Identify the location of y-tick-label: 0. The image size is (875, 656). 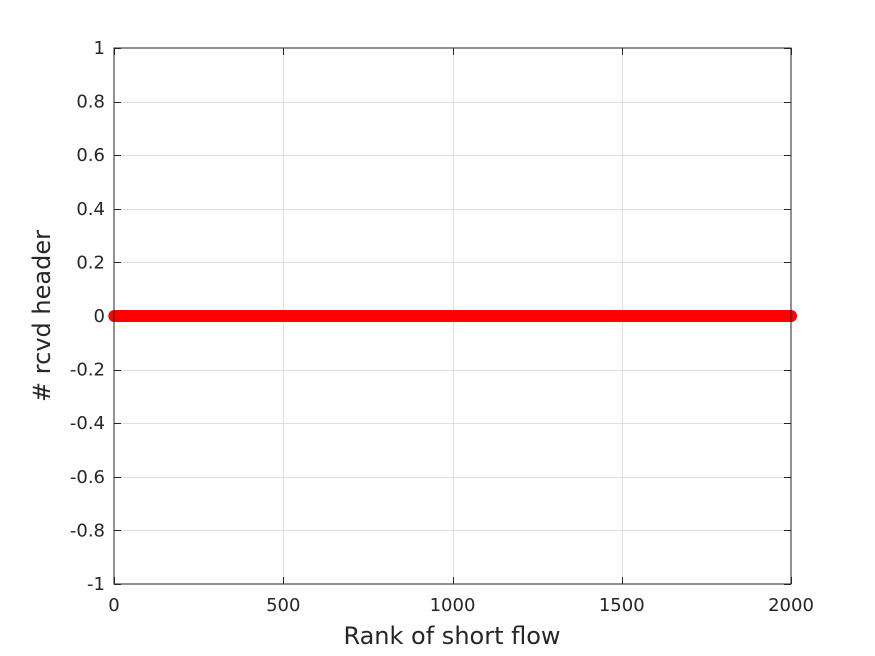
(99, 316).